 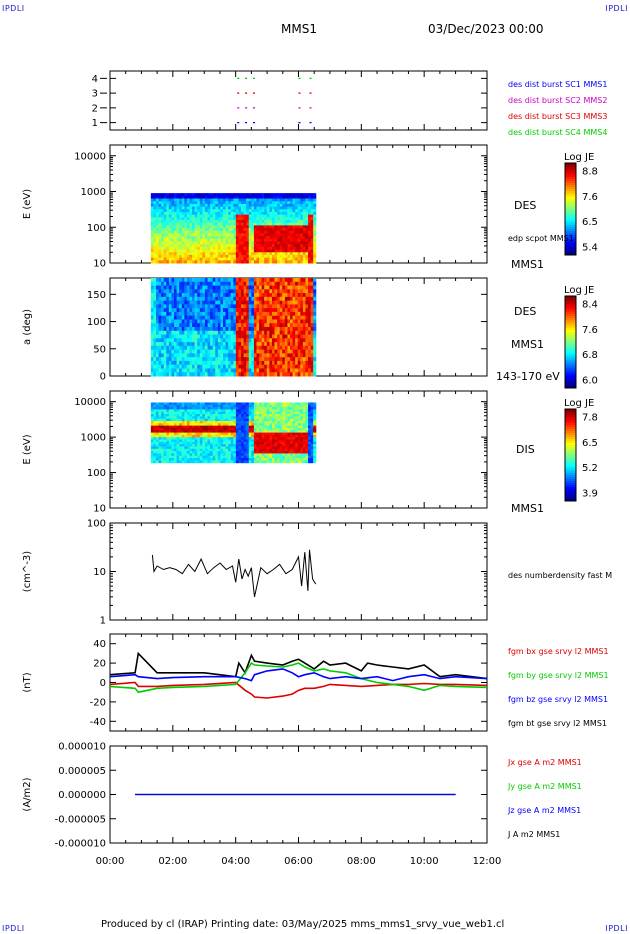 What do you see at coordinates (590, 248) in the screenshot?
I see `colorbar-tick-label: 5.4` at bounding box center [590, 248].